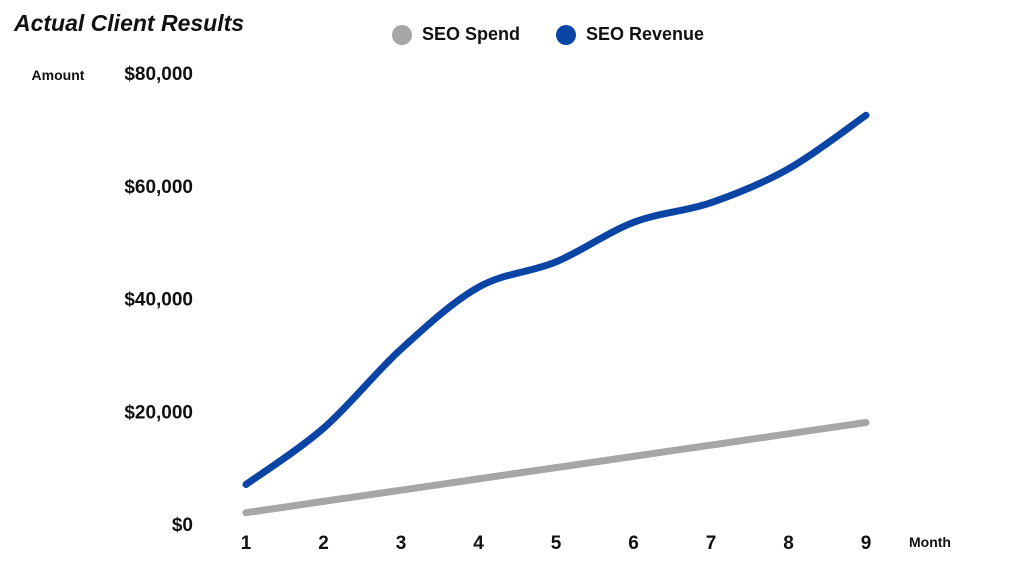 Image resolution: width=1024 pixels, height=576 pixels. What do you see at coordinates (471, 34) in the screenshot?
I see `legend-label-seo-spend: SEO Spend` at bounding box center [471, 34].